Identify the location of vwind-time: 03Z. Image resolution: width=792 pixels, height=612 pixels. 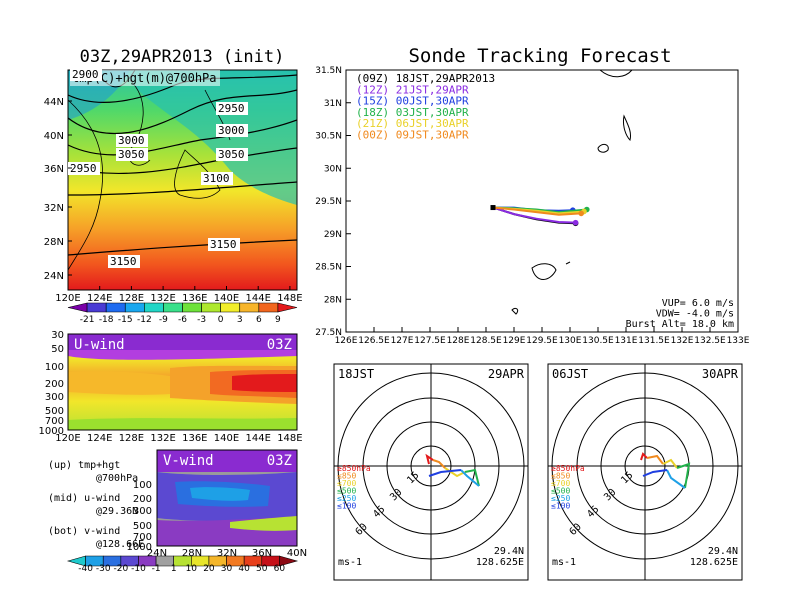
(279, 461).